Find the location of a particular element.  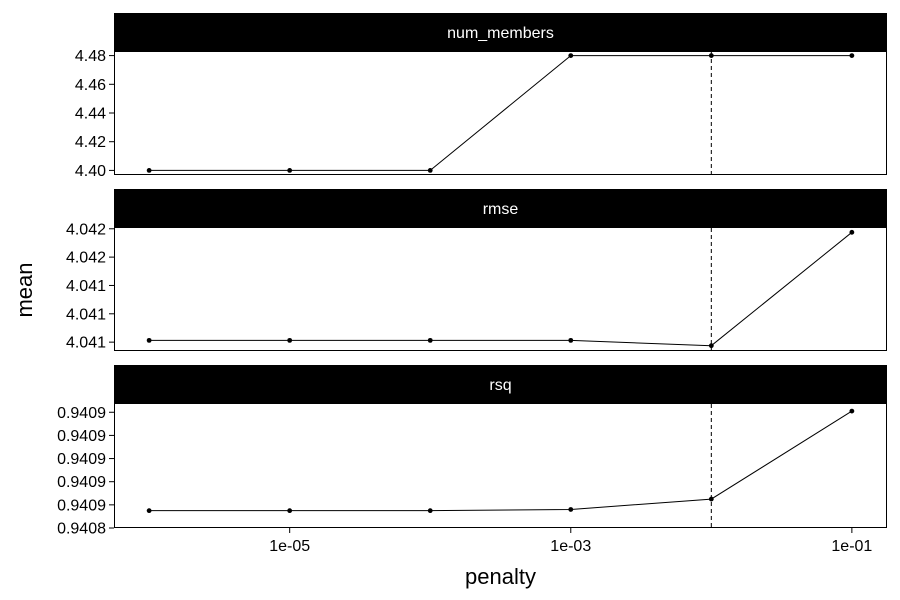

series-line is located at coordinates (501, 461).